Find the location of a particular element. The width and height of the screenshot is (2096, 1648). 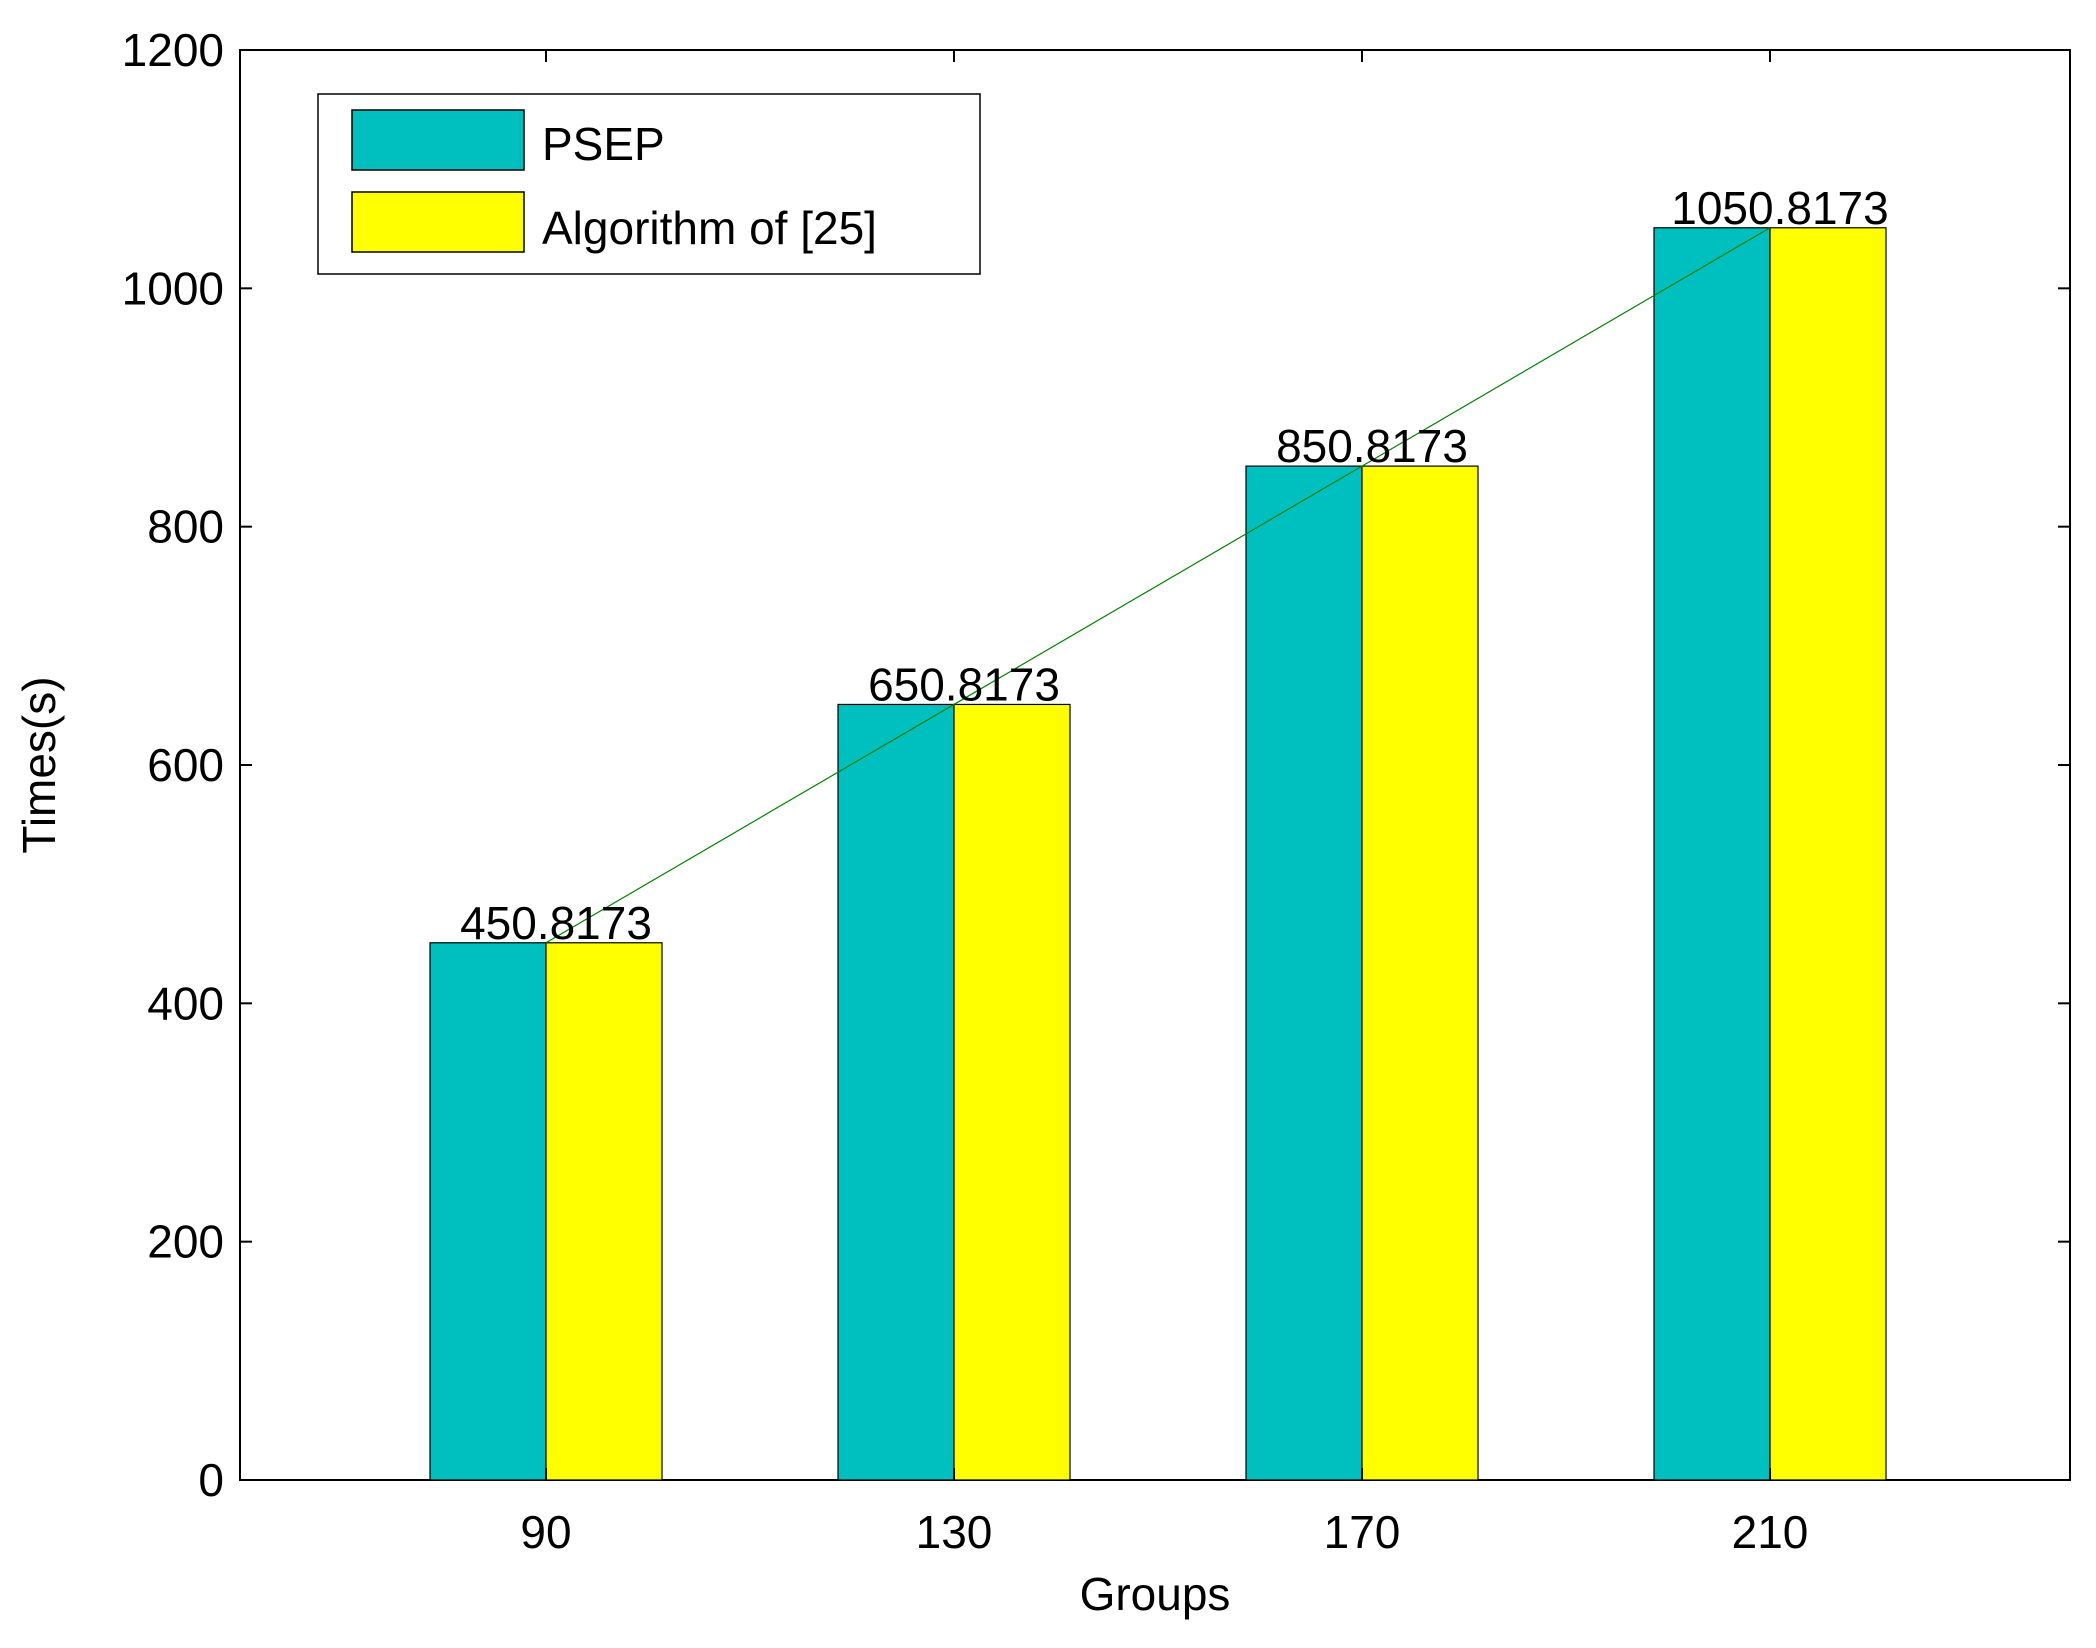

x-tick-label-130: 130 is located at coordinates (954, 1532).